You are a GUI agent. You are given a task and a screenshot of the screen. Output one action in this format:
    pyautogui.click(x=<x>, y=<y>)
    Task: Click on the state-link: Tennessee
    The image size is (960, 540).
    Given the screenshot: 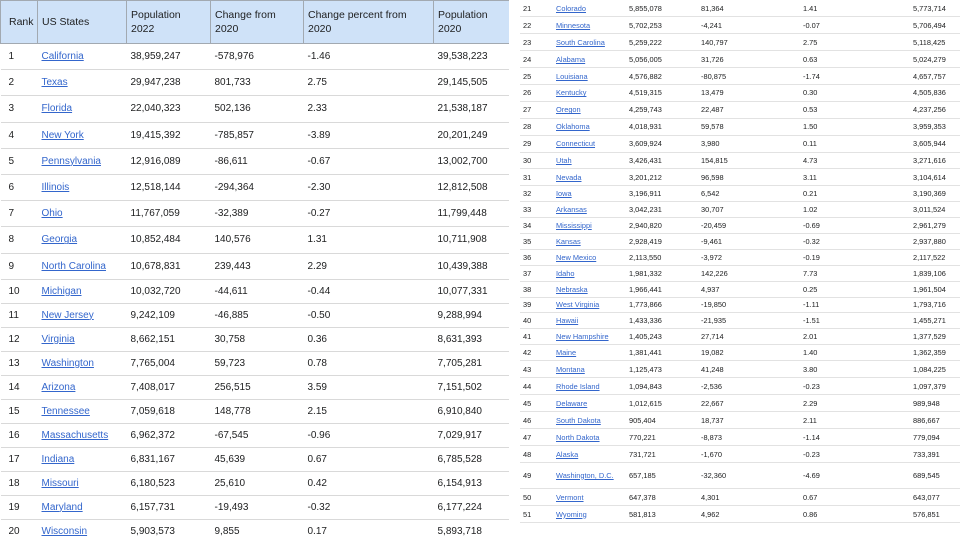 What is the action you would take?
    pyautogui.click(x=65, y=411)
    